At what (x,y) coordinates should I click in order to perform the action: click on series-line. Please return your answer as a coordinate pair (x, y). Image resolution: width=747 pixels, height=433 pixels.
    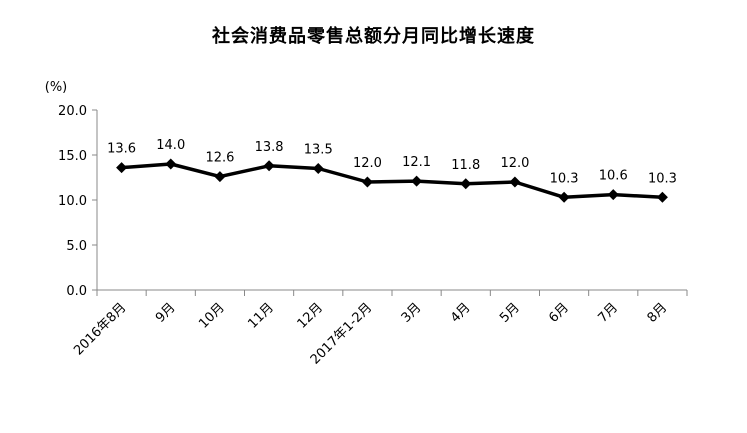
    Looking at the image, I should click on (392, 181).